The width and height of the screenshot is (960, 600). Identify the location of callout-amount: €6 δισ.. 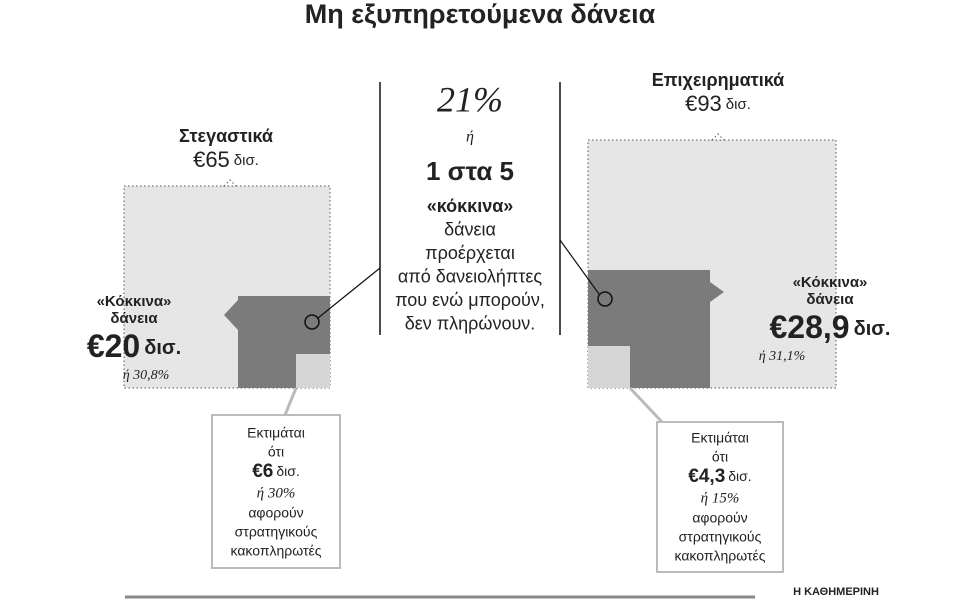
(276, 471).